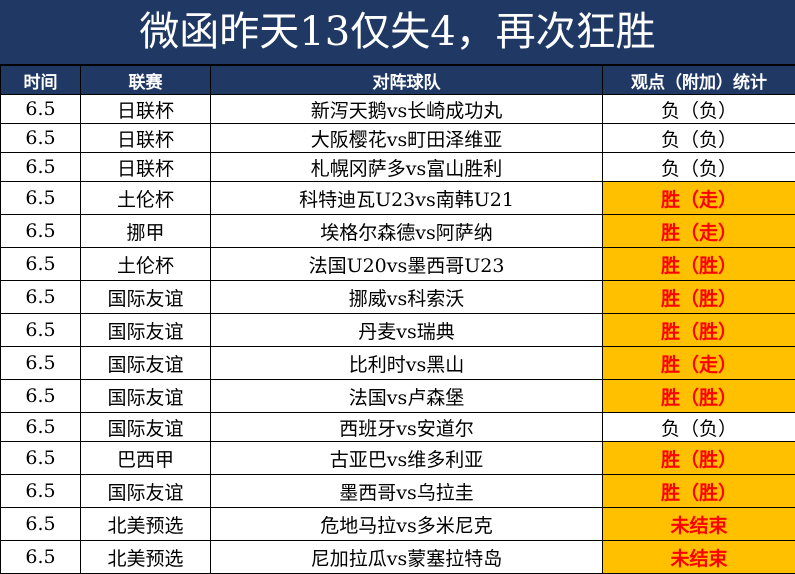  Describe the element at coordinates (397, 32) in the screenshot. I see `page-title: 微函昨天13仅失4，再次狂胜` at that location.